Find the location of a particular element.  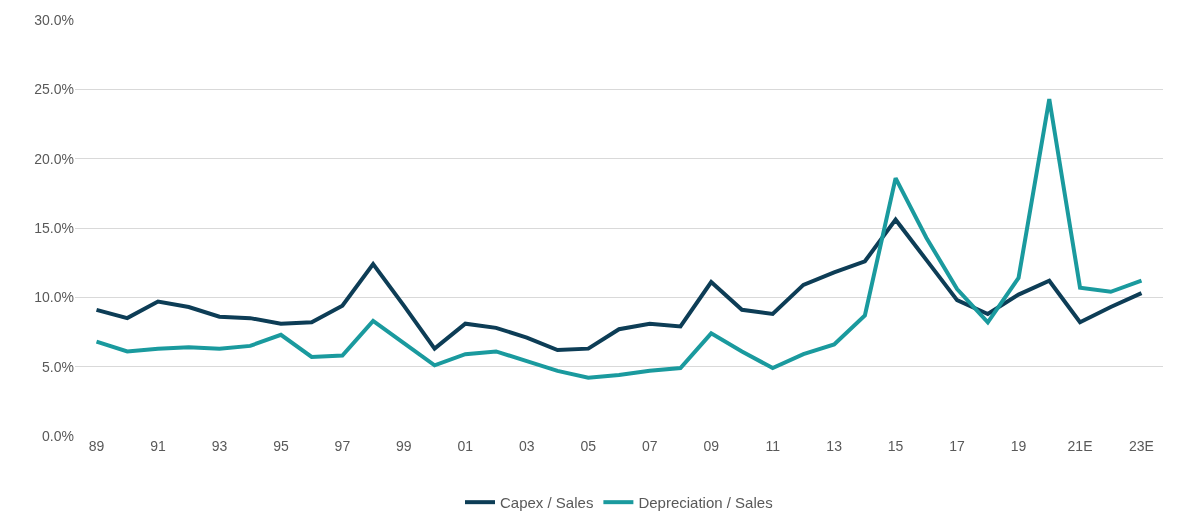

x-tick-label: 19 is located at coordinates (1018, 446).